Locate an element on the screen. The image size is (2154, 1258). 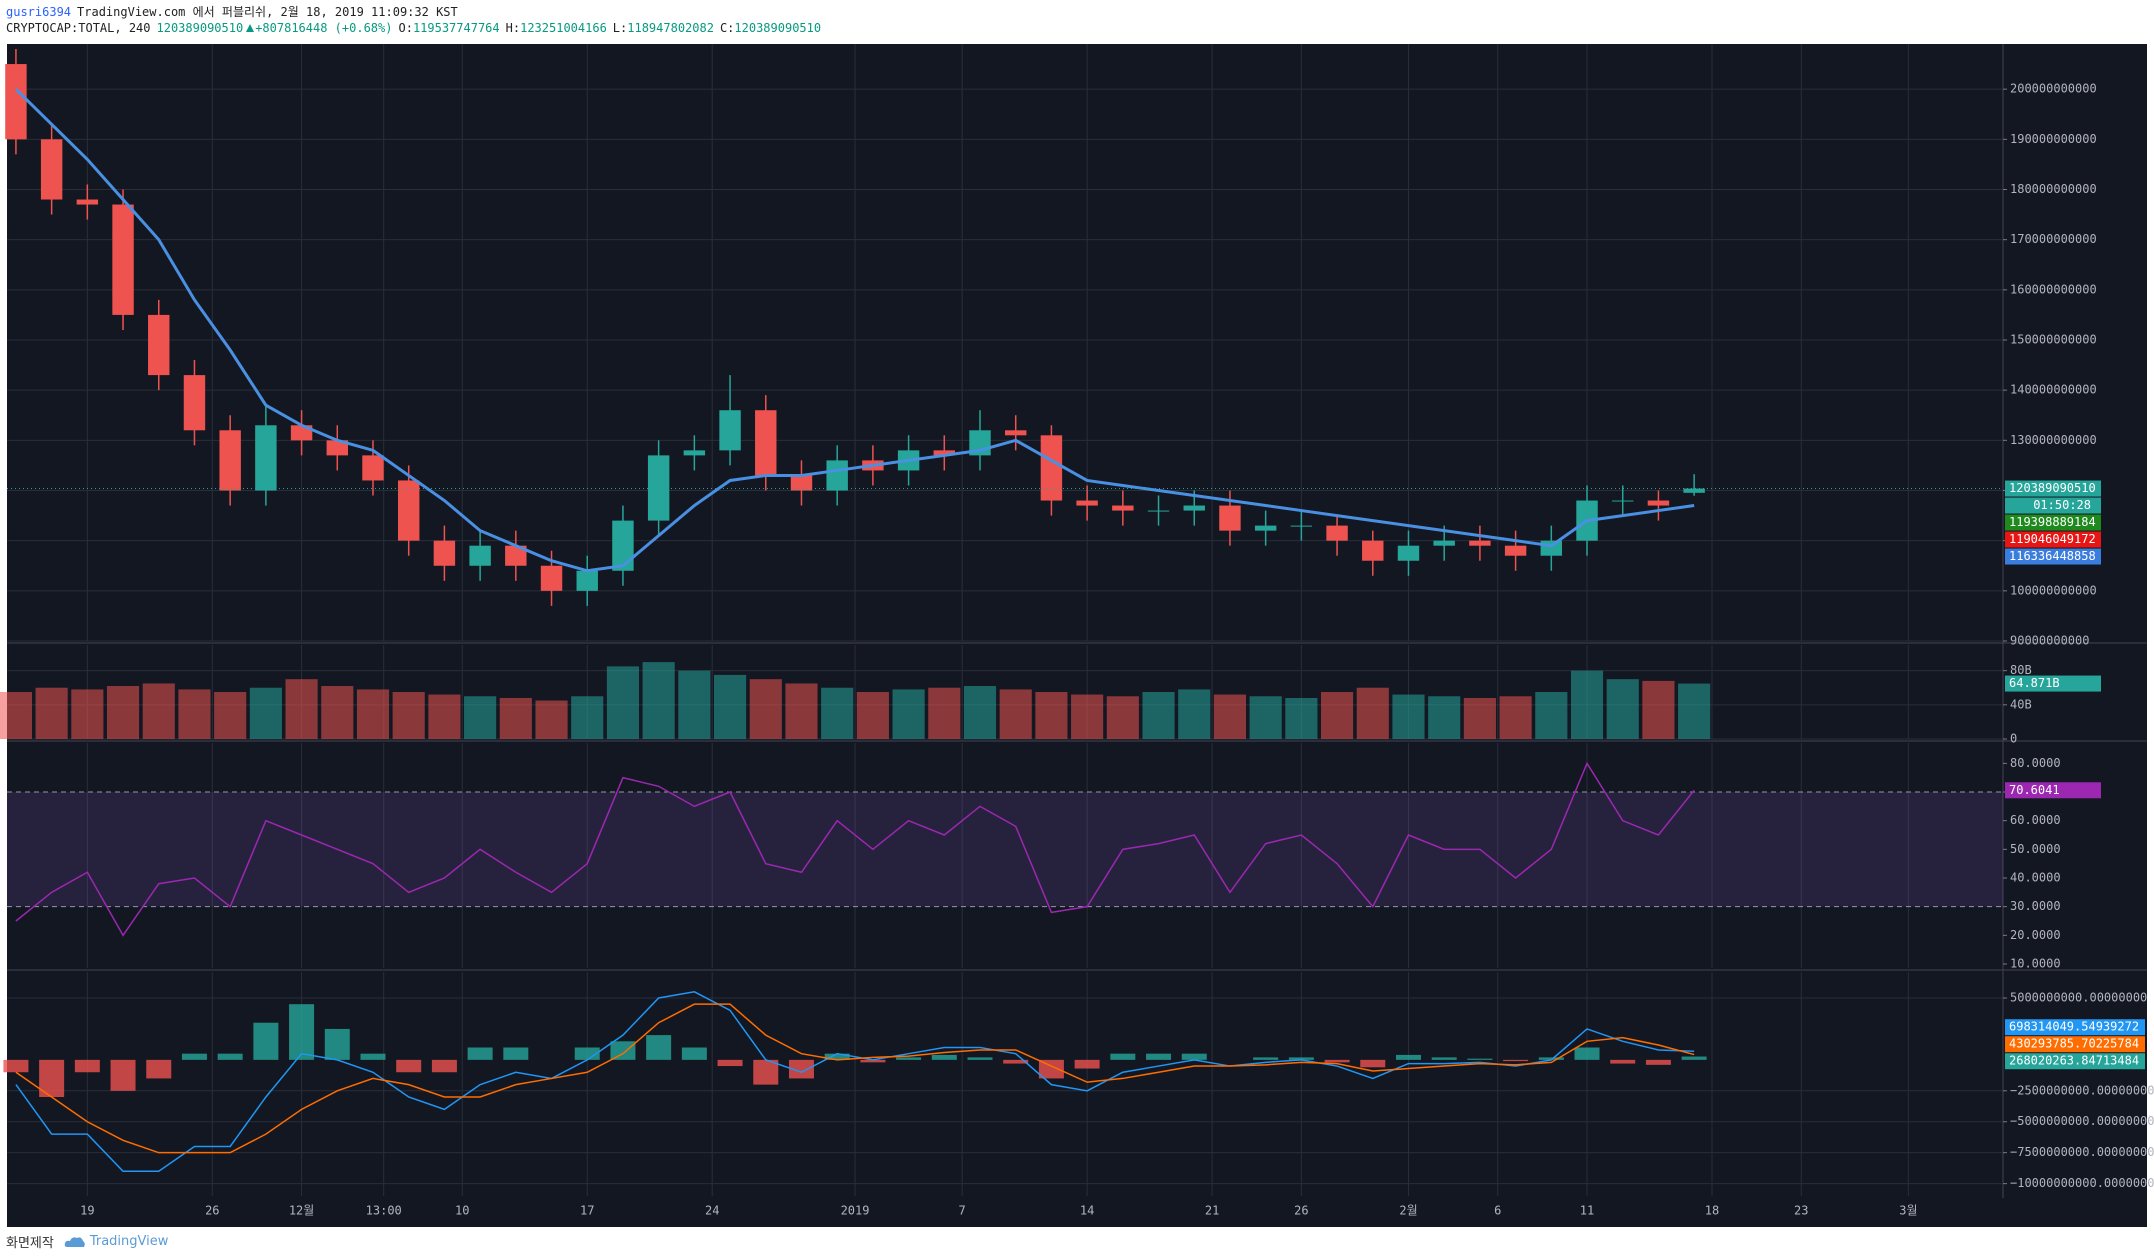
ohlc-key: H: is located at coordinates (513, 28).